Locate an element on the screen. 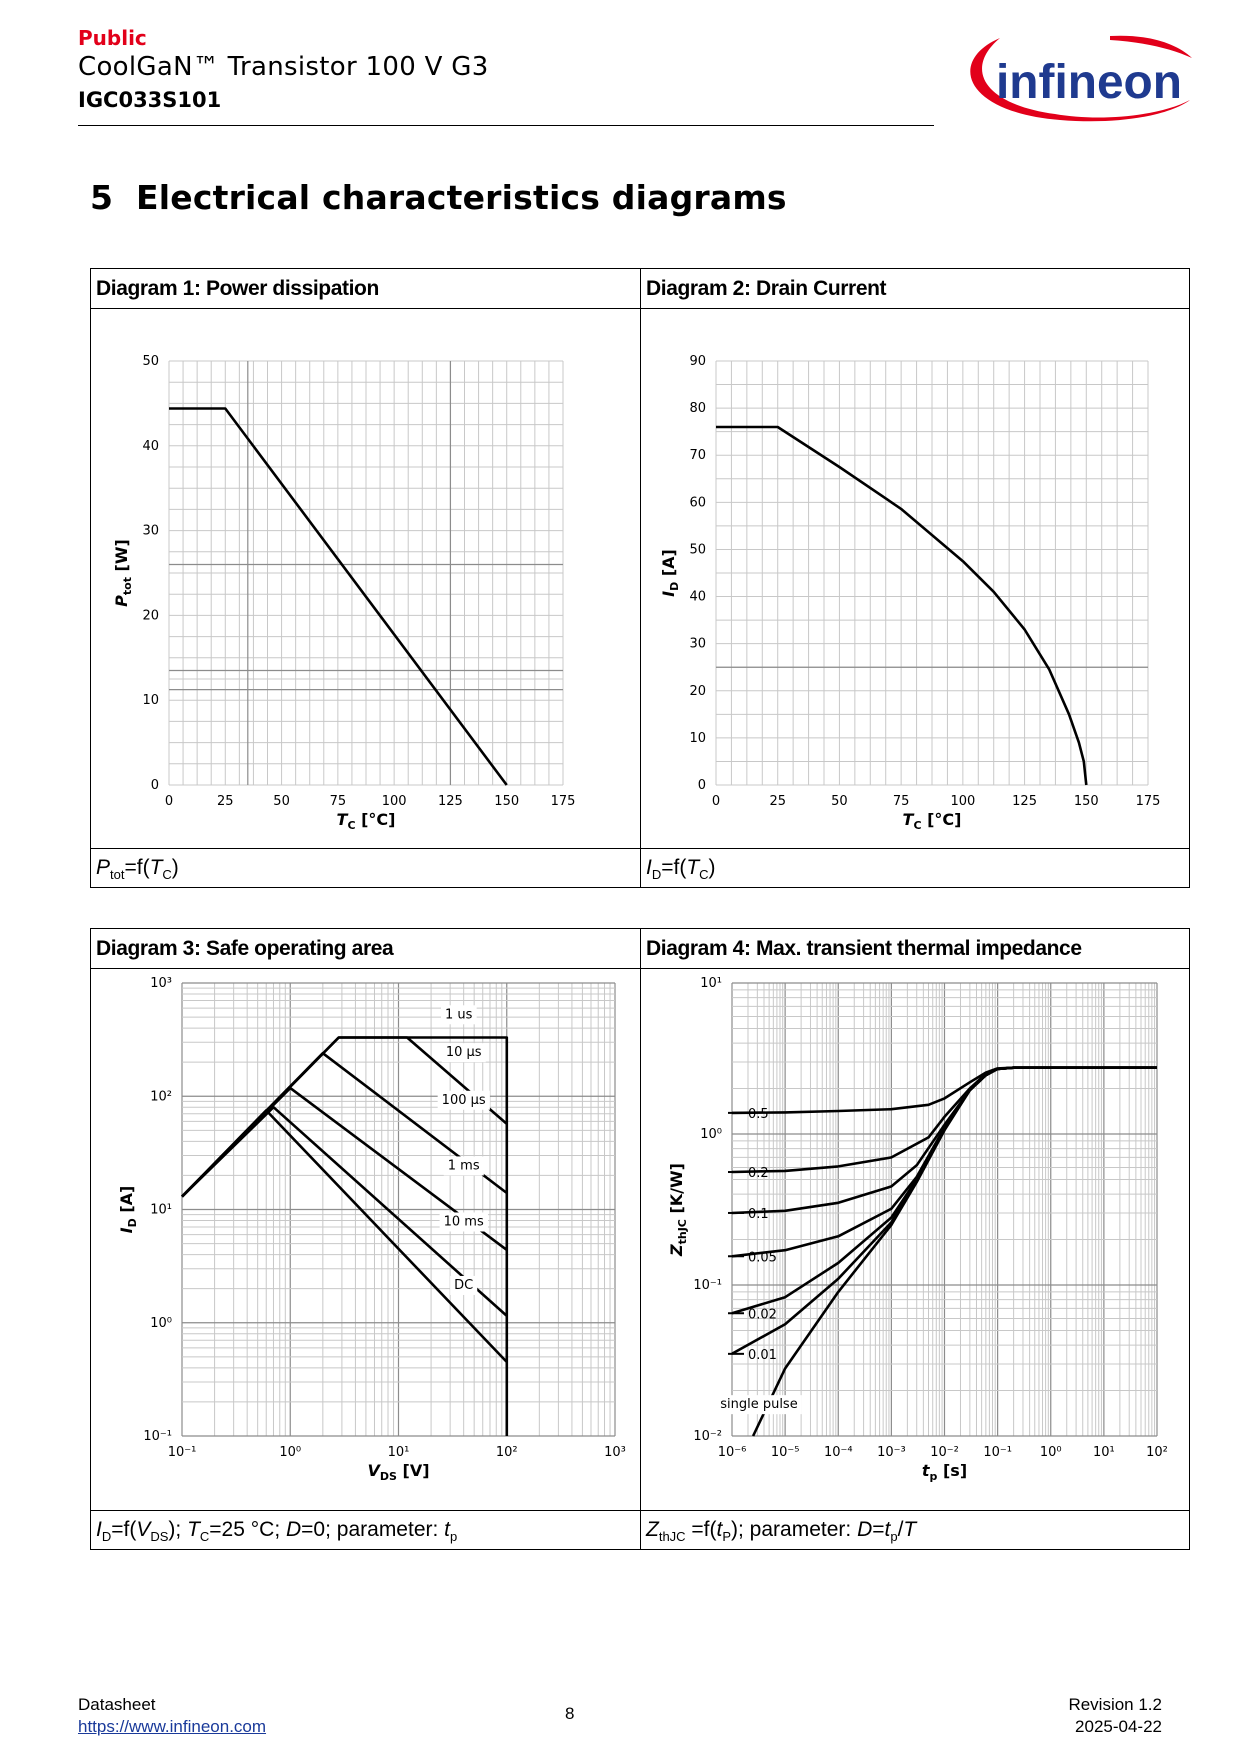 The image size is (1240, 1754). footer-left: Datasheet https://www.infineon.com is located at coordinates (172, 1716).